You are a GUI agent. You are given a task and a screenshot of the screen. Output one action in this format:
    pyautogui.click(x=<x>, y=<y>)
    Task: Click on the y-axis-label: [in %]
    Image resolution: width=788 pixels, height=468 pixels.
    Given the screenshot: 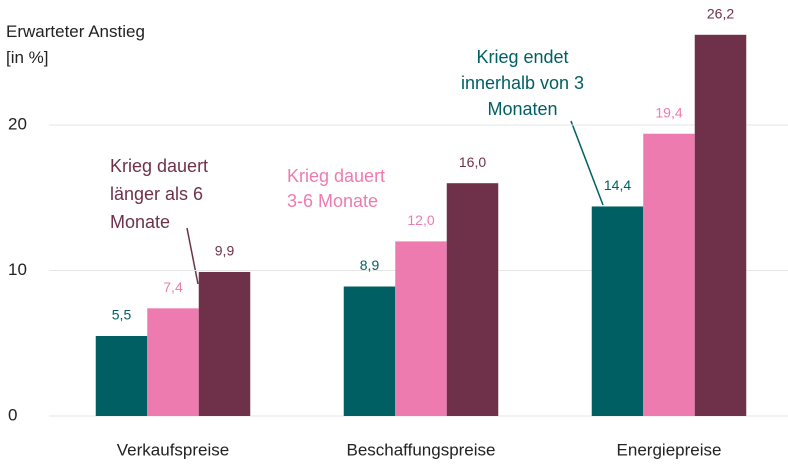 What is the action you would take?
    pyautogui.click(x=27, y=57)
    